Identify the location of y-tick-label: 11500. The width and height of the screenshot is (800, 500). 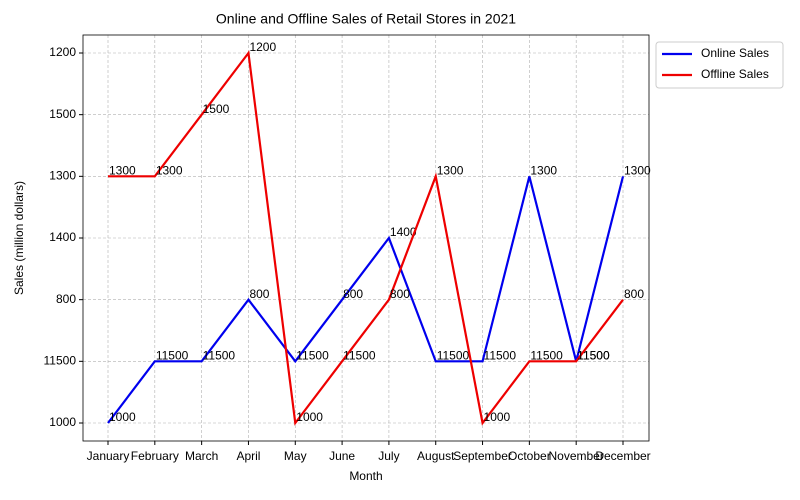
(60, 361).